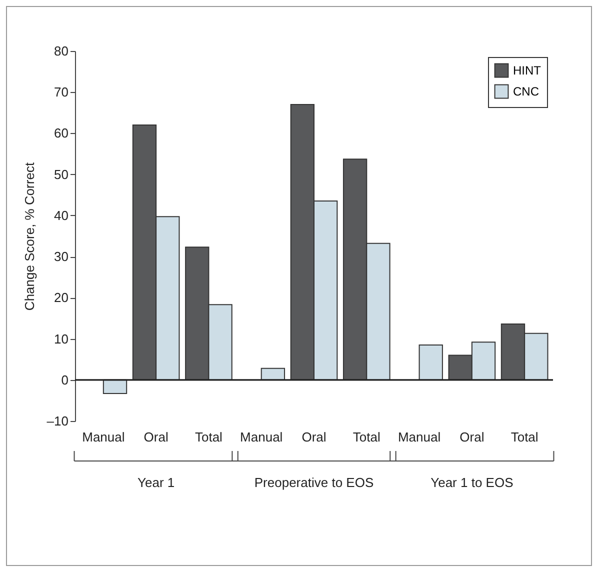  Describe the element at coordinates (314, 482) in the screenshot. I see `text: Preoperative to EOS` at that location.